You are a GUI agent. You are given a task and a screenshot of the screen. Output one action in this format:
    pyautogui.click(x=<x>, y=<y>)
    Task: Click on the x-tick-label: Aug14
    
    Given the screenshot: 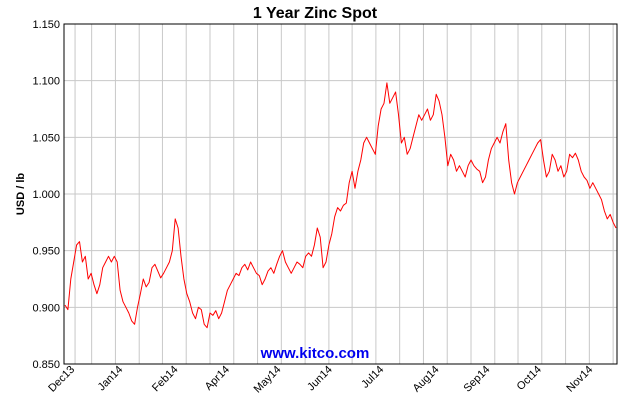 What is the action you would take?
    pyautogui.click(x=426, y=379)
    